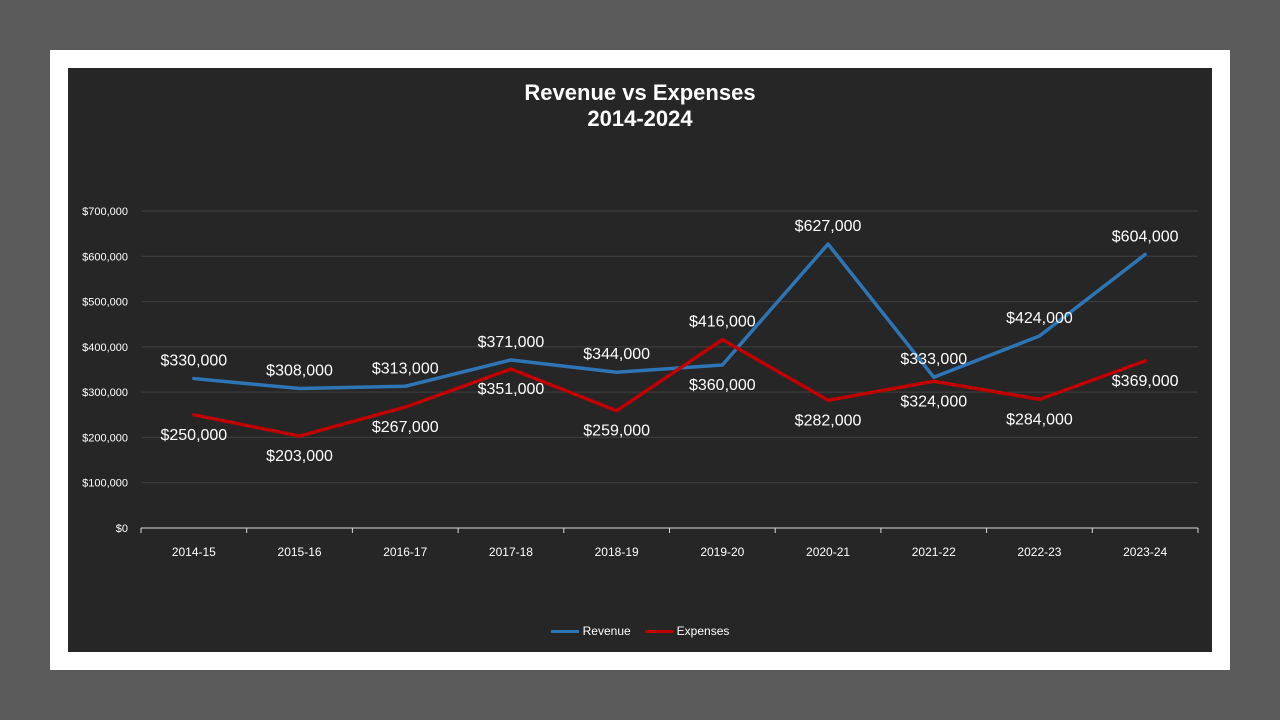  What do you see at coordinates (616, 354) in the screenshot?
I see `data-label-revenue: $344,000` at bounding box center [616, 354].